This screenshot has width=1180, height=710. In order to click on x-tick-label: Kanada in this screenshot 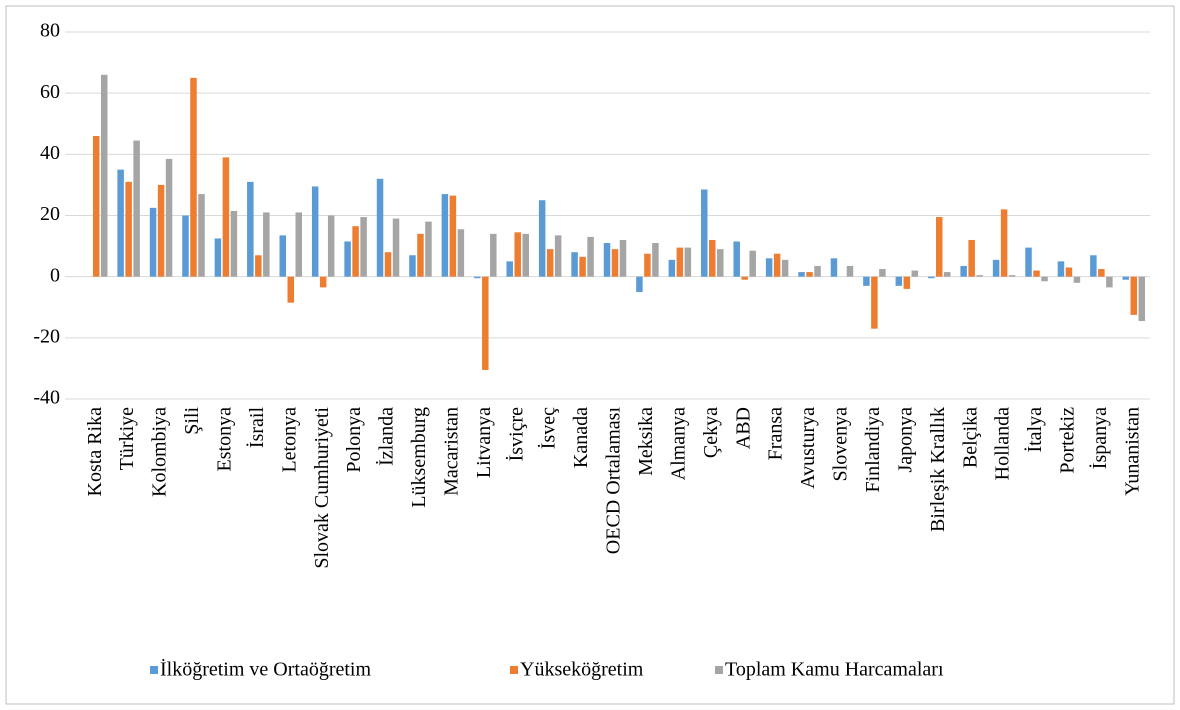, I will do `click(581, 437)`.